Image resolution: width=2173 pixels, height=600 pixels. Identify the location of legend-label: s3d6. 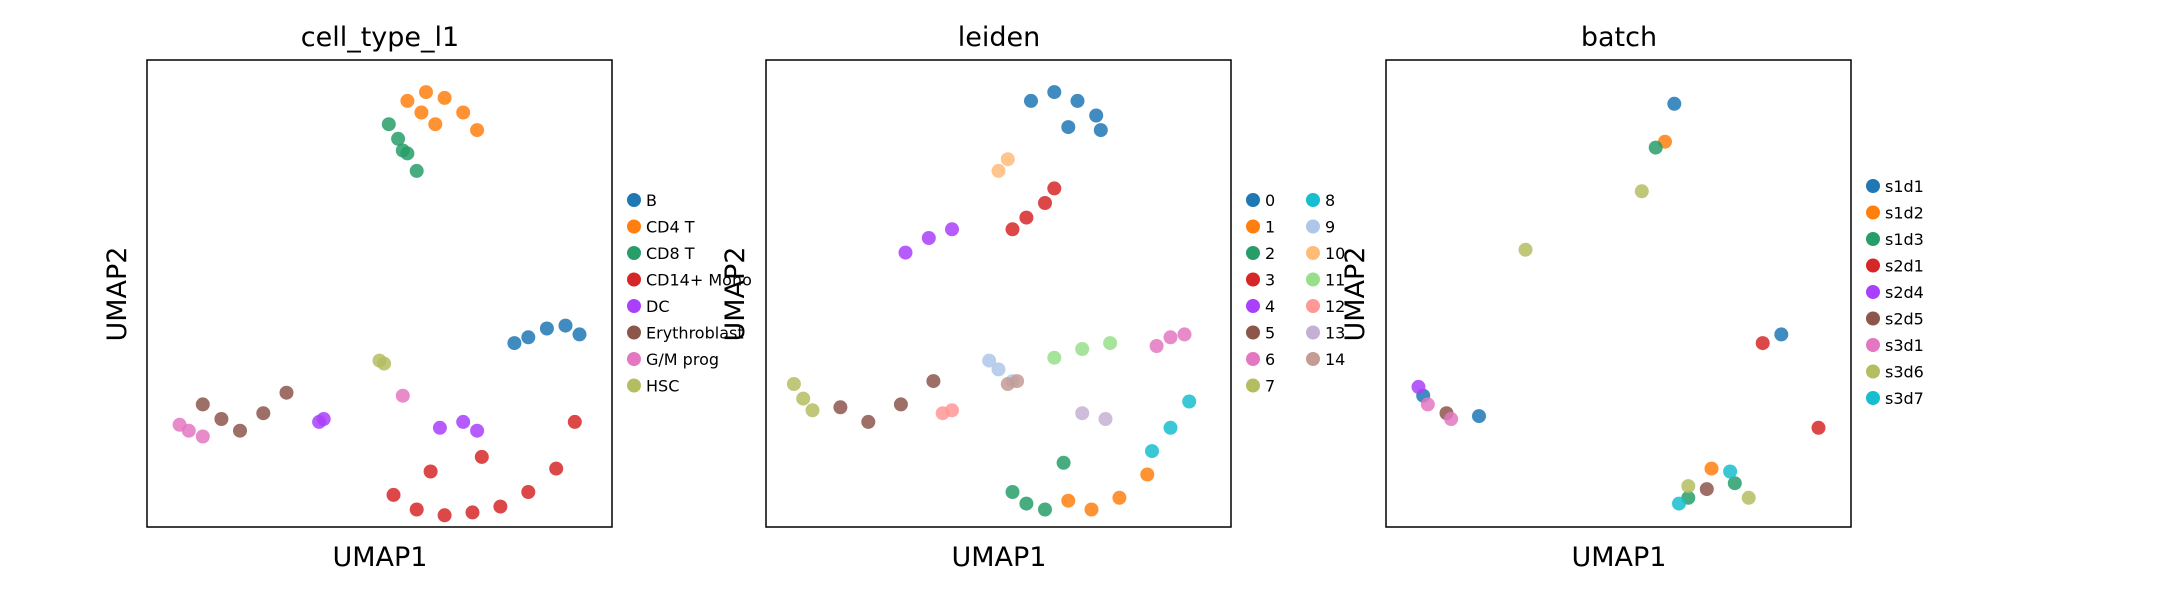
(1904, 372).